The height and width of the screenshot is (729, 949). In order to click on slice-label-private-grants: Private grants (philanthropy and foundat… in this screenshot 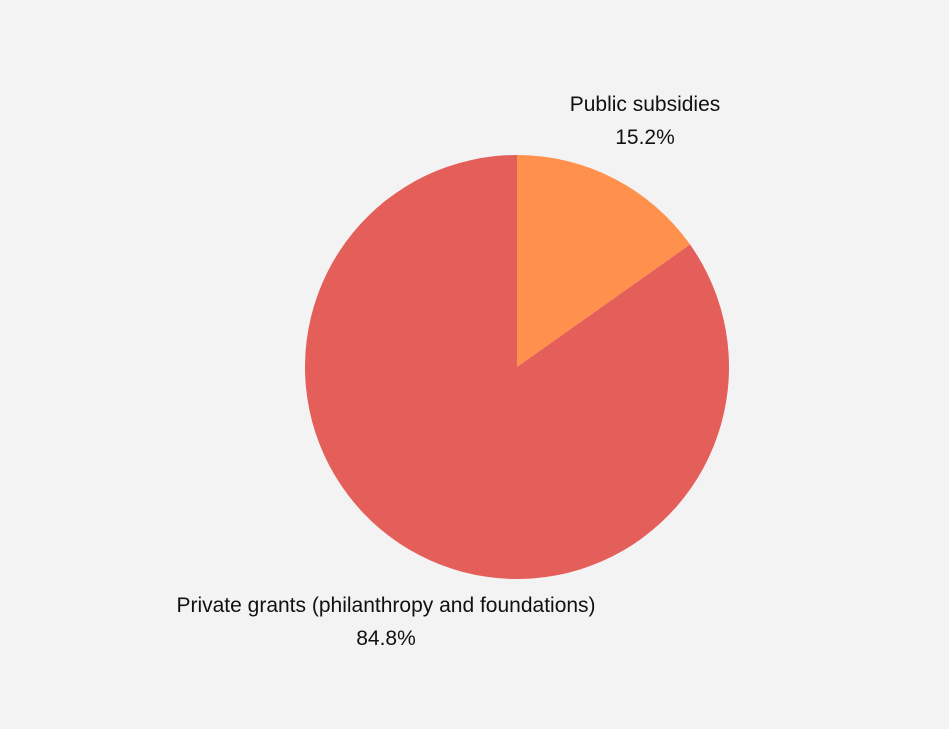, I will do `click(385, 605)`.